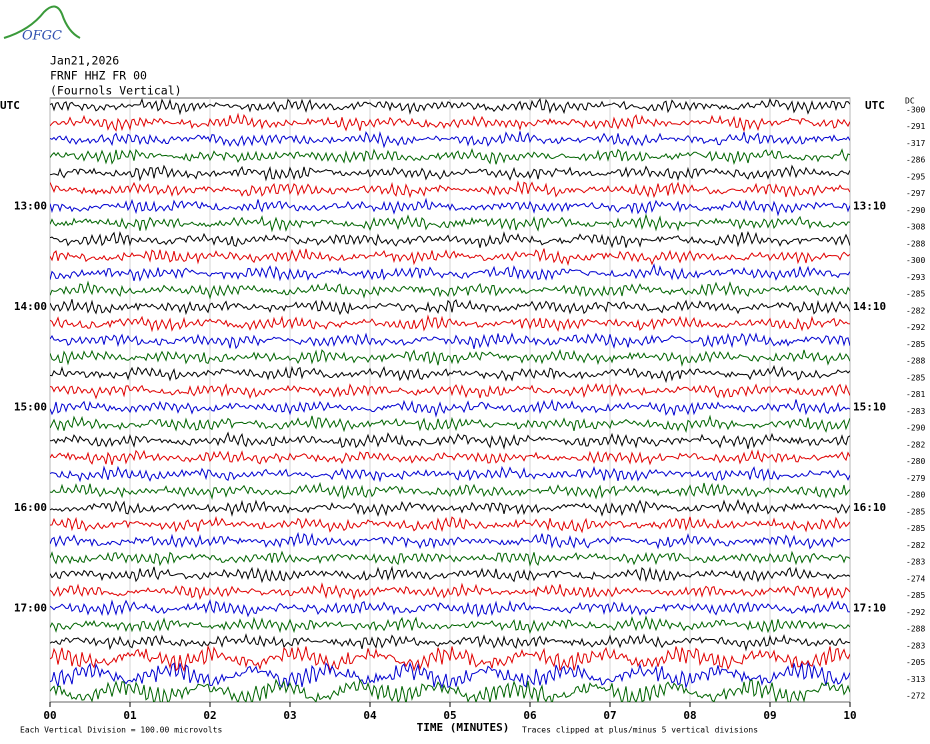 The image size is (930, 744). I want to click on left-time-label: 15:00, so click(30, 406).